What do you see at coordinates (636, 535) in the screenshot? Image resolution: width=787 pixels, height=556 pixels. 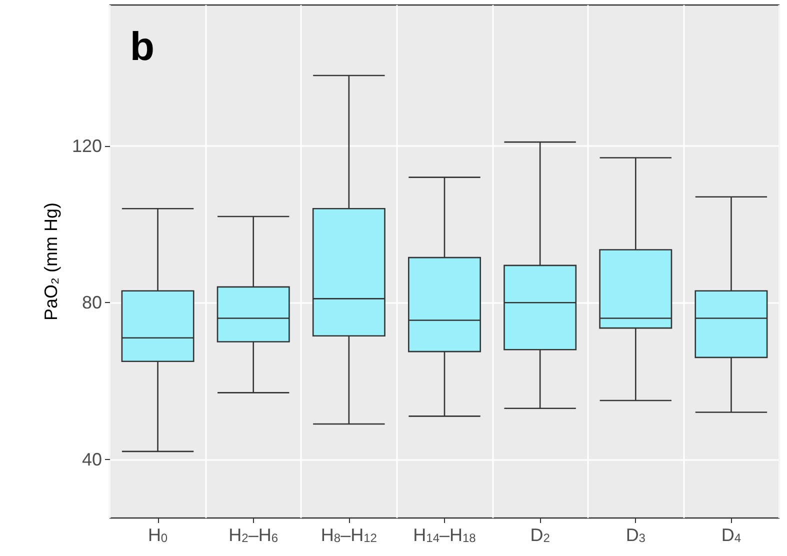 I see `x-tick-label: D3` at bounding box center [636, 535].